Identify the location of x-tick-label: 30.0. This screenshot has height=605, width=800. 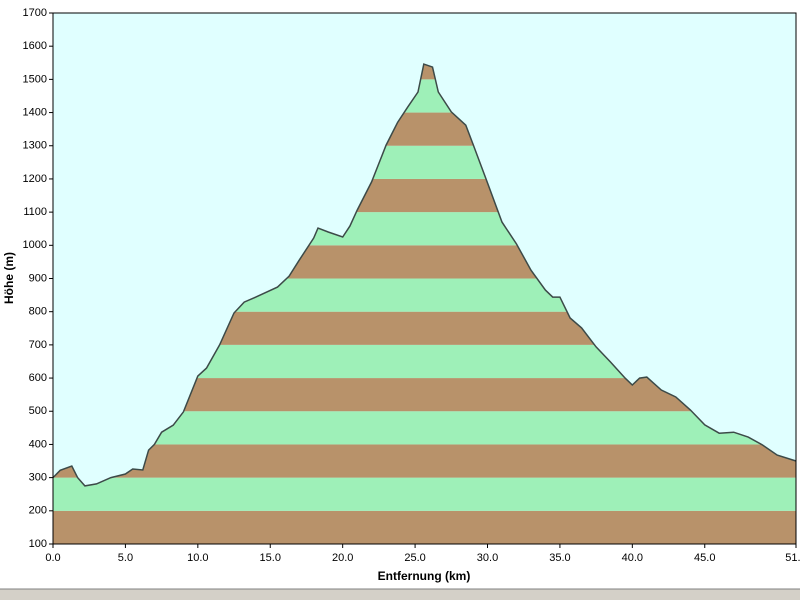
(487, 558).